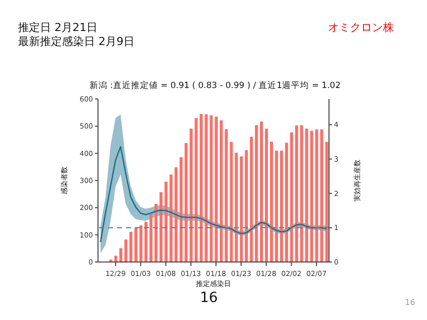  I want to click on text: オミクロン株, so click(361, 27).